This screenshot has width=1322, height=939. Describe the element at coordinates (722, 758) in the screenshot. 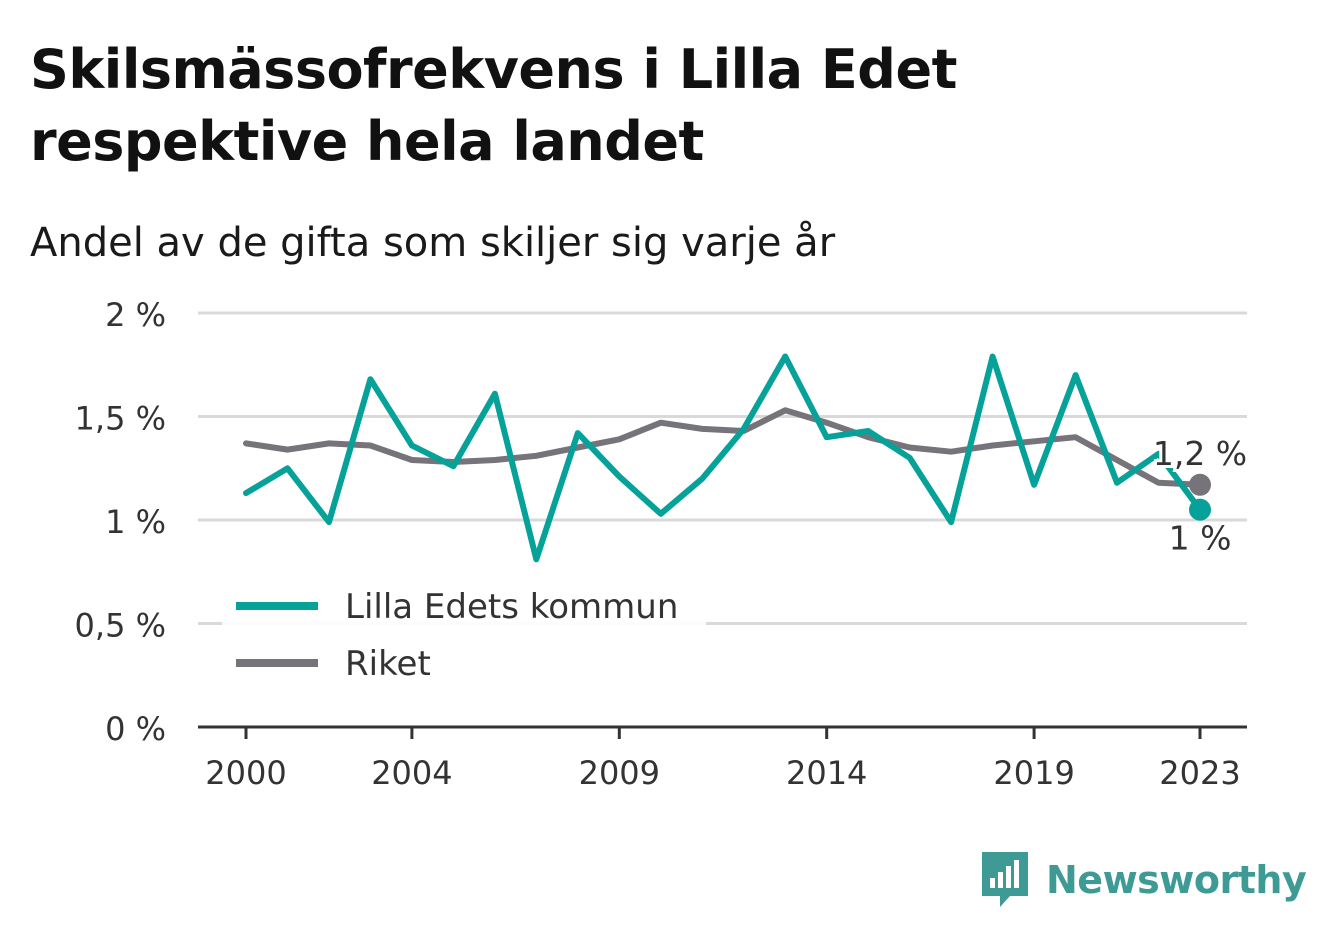

I see `x-axis: 2000 2004 2009 2014 2019 2023` at that location.